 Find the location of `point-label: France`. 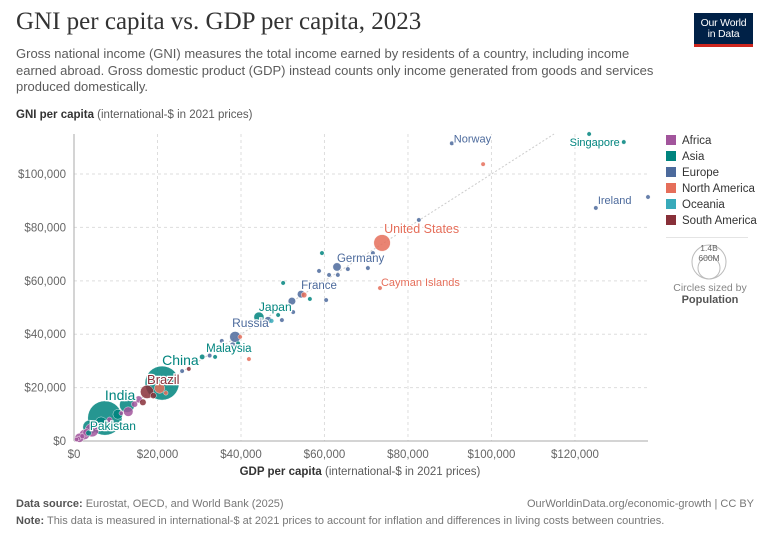

point-label: France is located at coordinates (319, 286).